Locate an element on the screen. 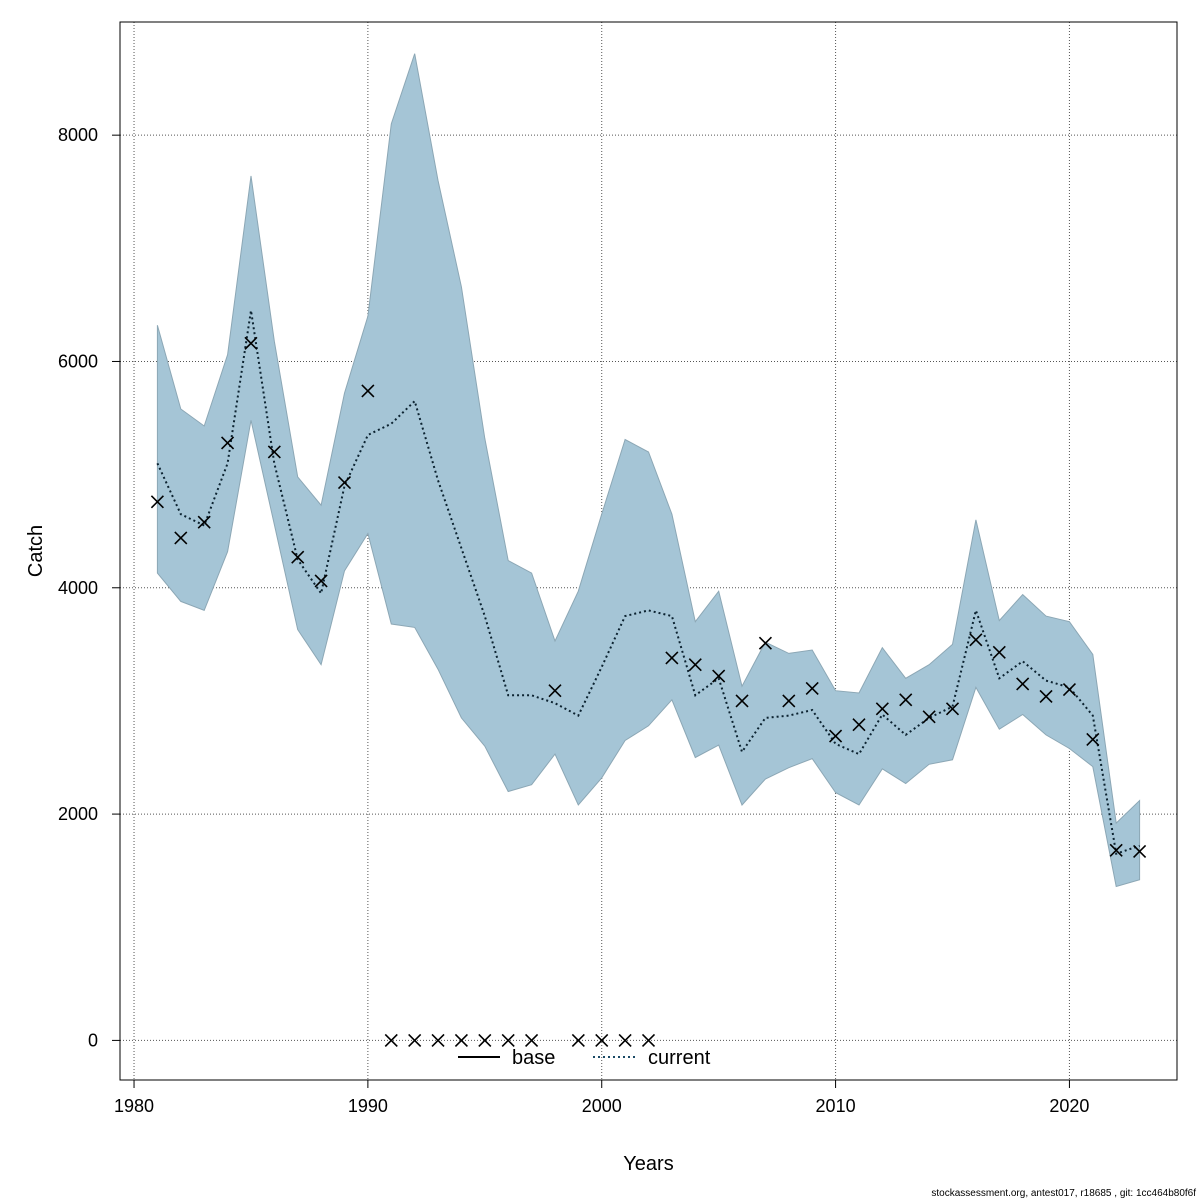  legend: base current is located at coordinates (584, 1058).